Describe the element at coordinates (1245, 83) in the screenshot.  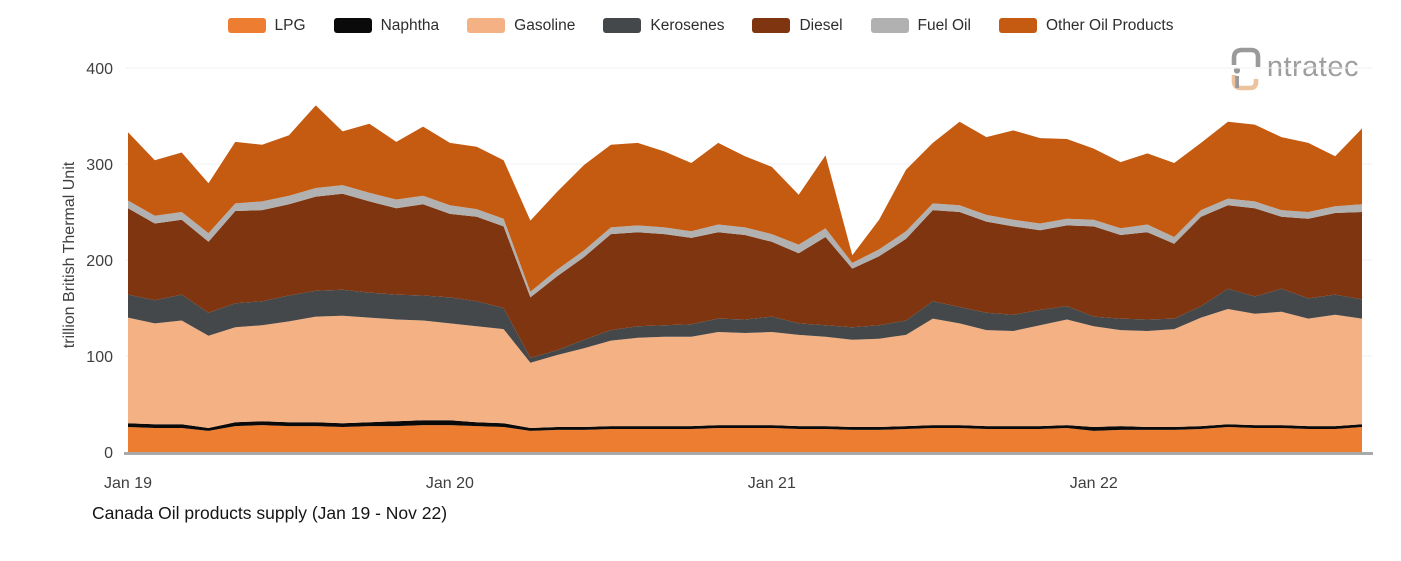
I see `logo-arc-peach` at that location.